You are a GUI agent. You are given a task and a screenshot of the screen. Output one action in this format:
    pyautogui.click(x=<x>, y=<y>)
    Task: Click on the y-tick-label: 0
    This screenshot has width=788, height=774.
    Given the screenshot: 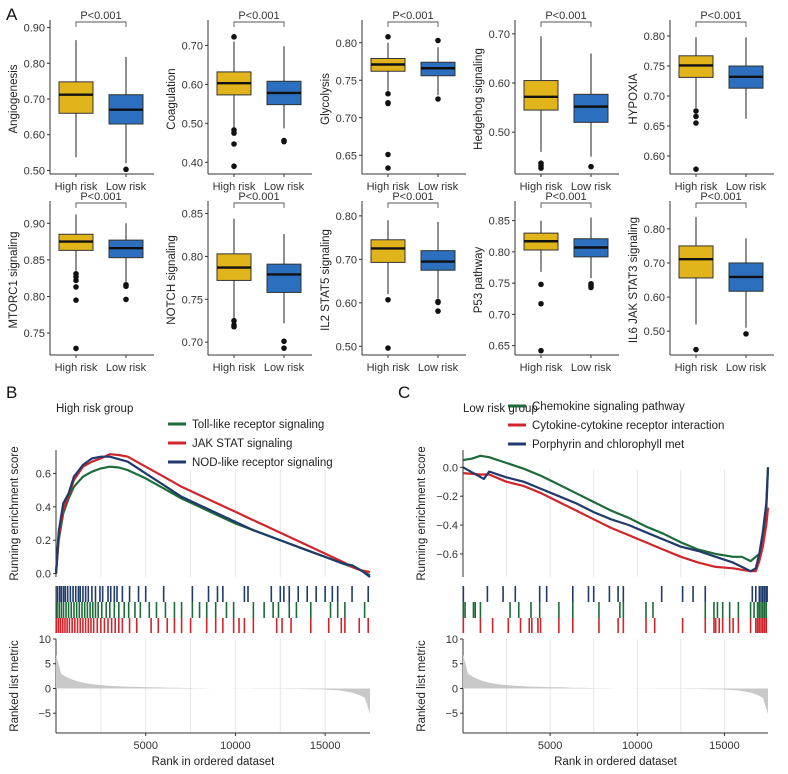 What is the action you would take?
    pyautogui.click(x=455, y=689)
    